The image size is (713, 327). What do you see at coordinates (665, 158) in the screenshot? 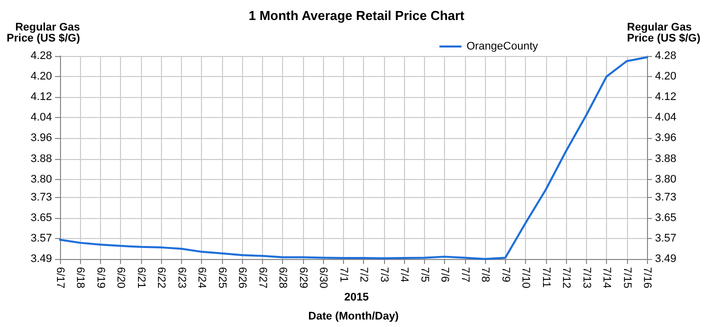
I see `y2-tick-label: 3.88` at bounding box center [665, 158].